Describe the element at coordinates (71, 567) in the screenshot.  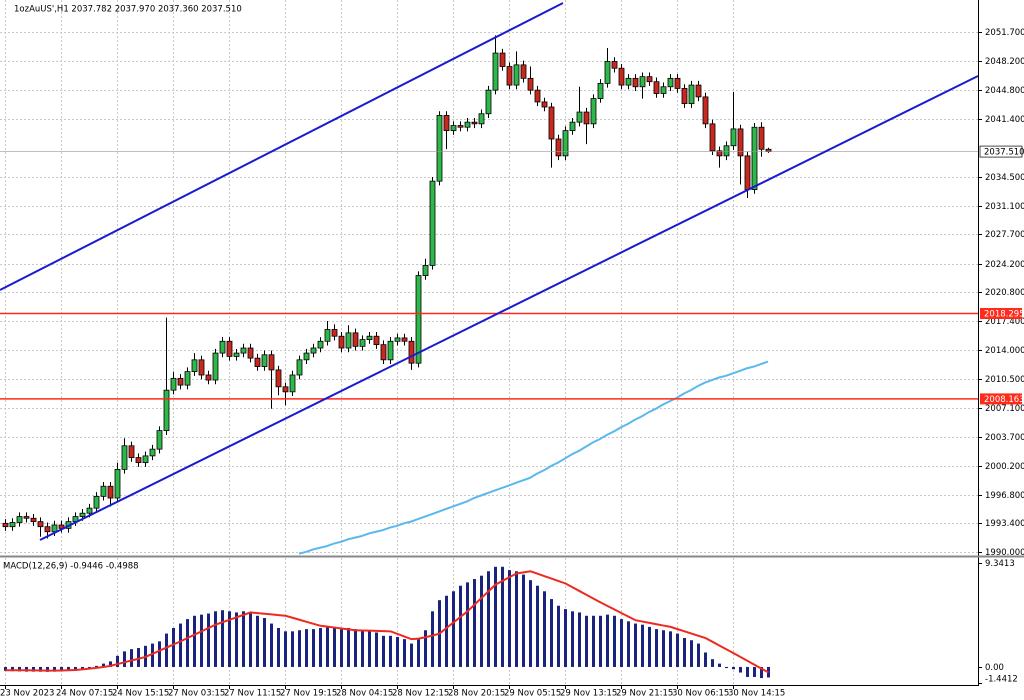
I see `macd-title: MACD(12,26,9) -0.9446 -0.4988` at that location.